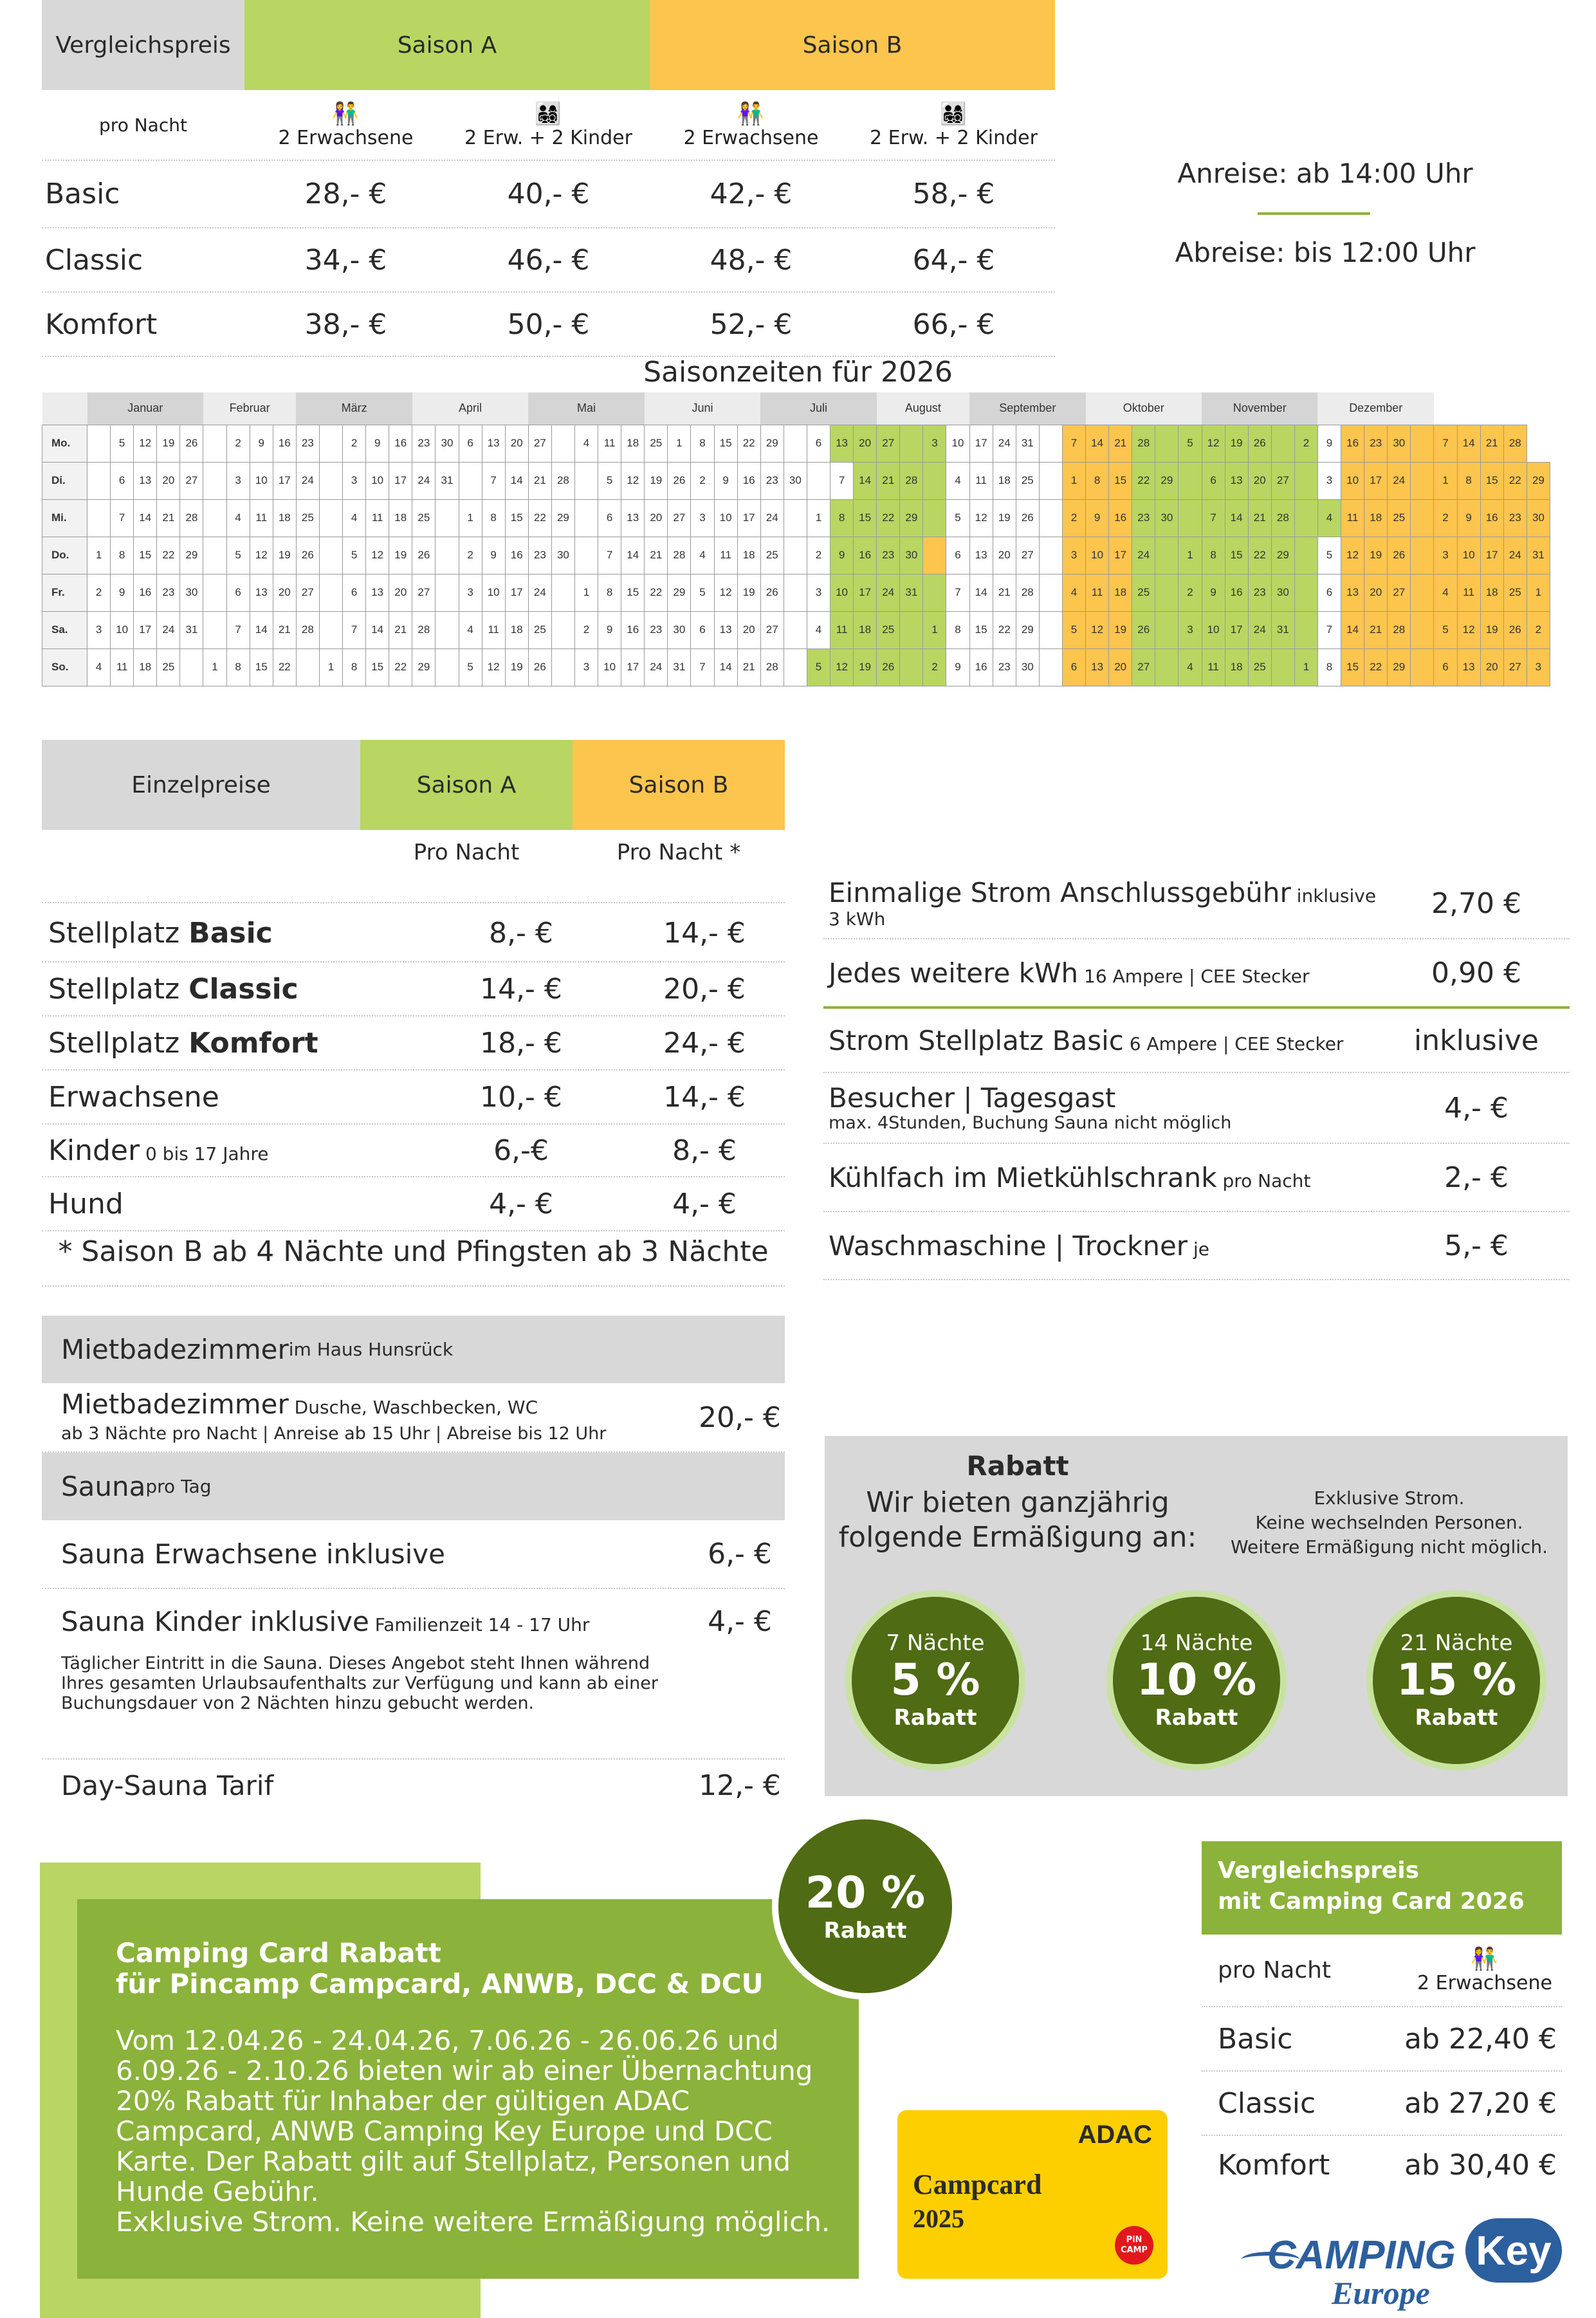 Image resolution: width=1596 pixels, height=2318 pixels. What do you see at coordinates (1381, 2293) in the screenshot?
I see `logo-europe: Europe` at bounding box center [1381, 2293].